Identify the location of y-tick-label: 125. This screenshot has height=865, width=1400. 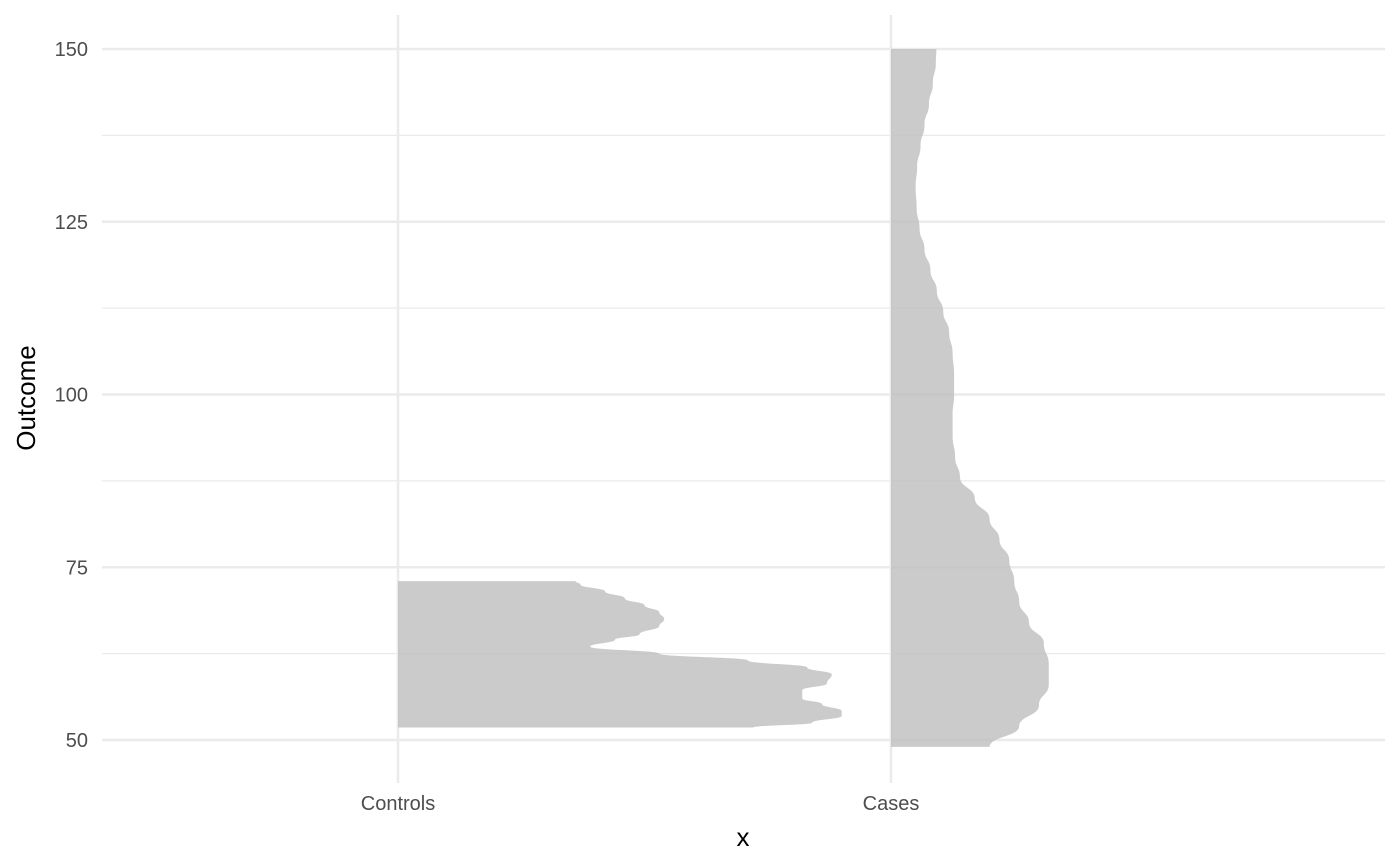
(71, 223).